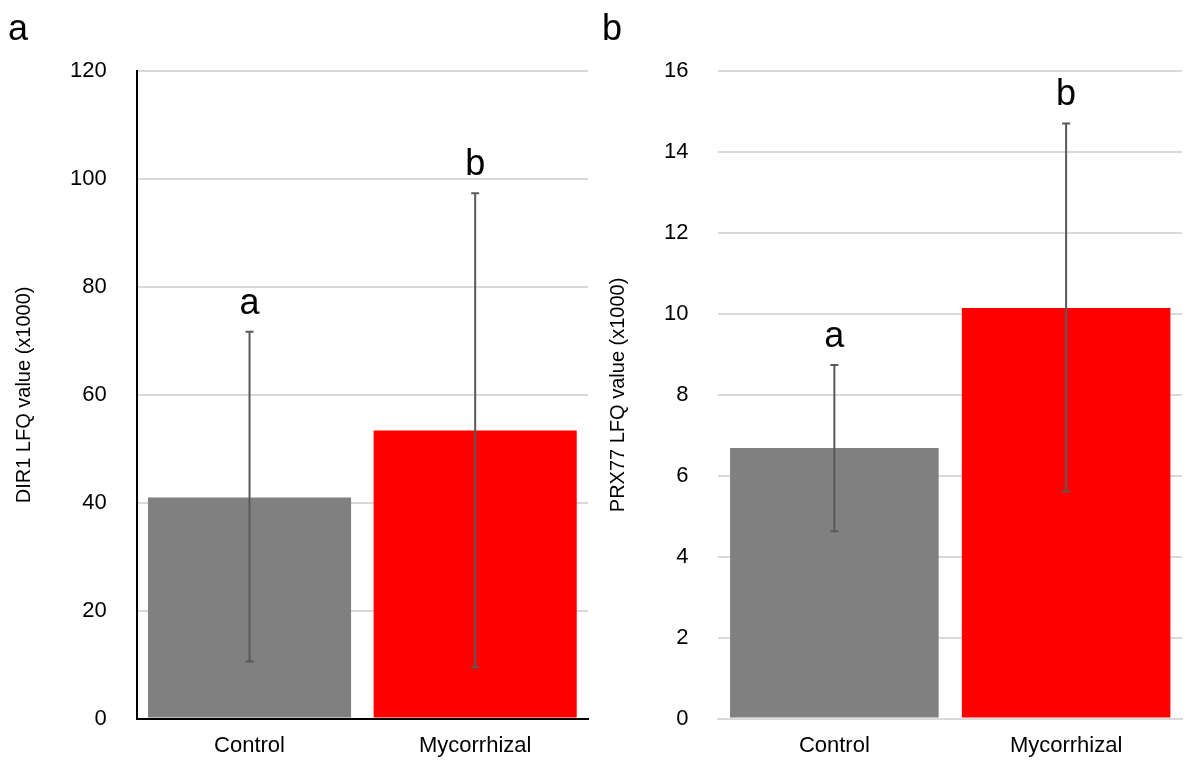  Describe the element at coordinates (682, 555) in the screenshot. I see `y-tick-label: 4` at that location.